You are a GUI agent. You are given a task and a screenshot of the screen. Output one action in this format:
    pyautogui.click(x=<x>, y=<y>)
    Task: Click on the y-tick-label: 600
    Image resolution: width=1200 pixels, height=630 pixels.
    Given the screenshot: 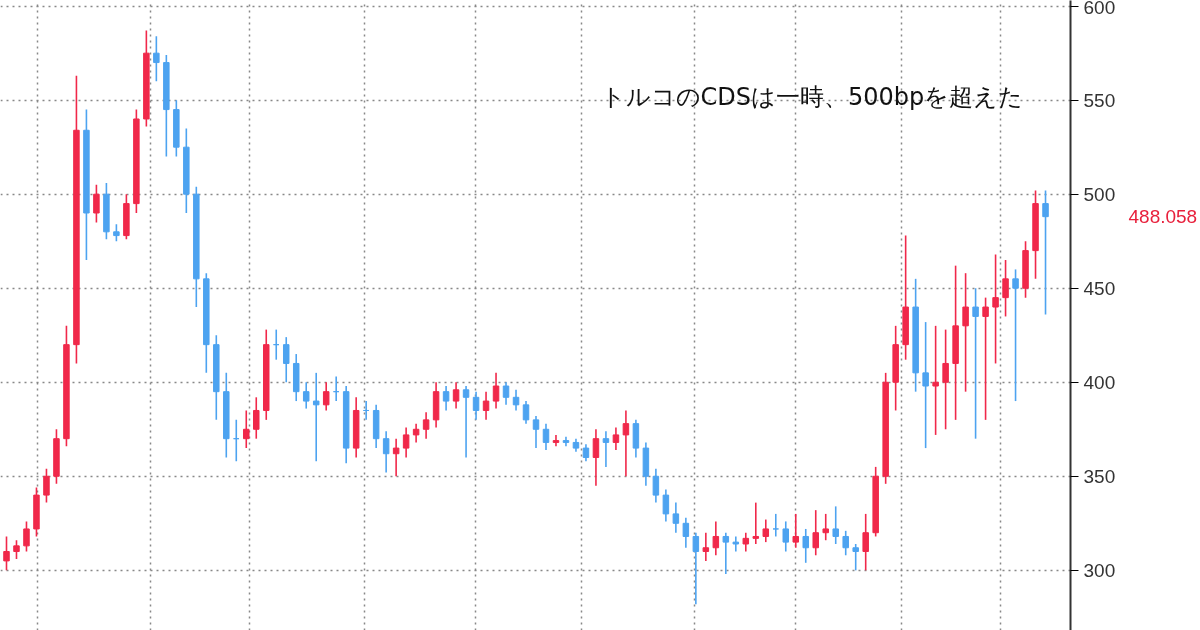 What is the action you would take?
    pyautogui.click(x=1099, y=9)
    